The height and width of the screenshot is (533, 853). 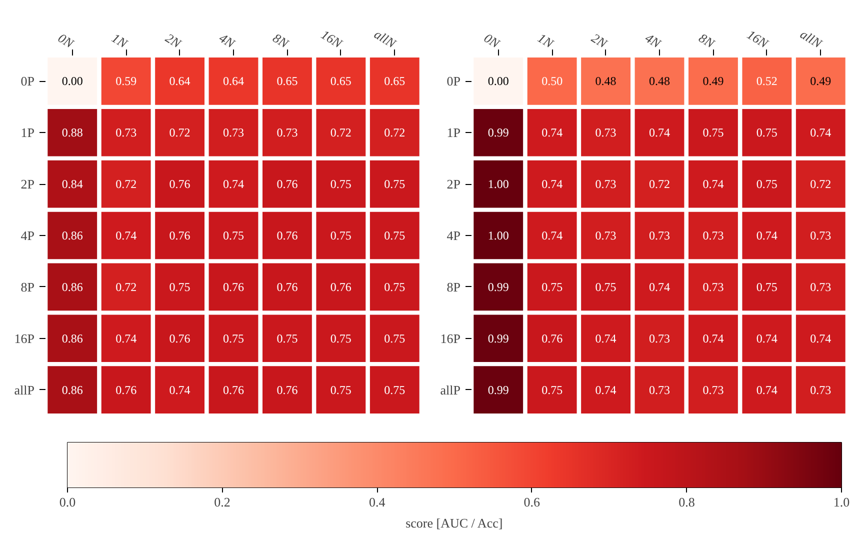 What do you see at coordinates (450, 338) in the screenshot?
I see `y-tick-label: 16P` at bounding box center [450, 338].